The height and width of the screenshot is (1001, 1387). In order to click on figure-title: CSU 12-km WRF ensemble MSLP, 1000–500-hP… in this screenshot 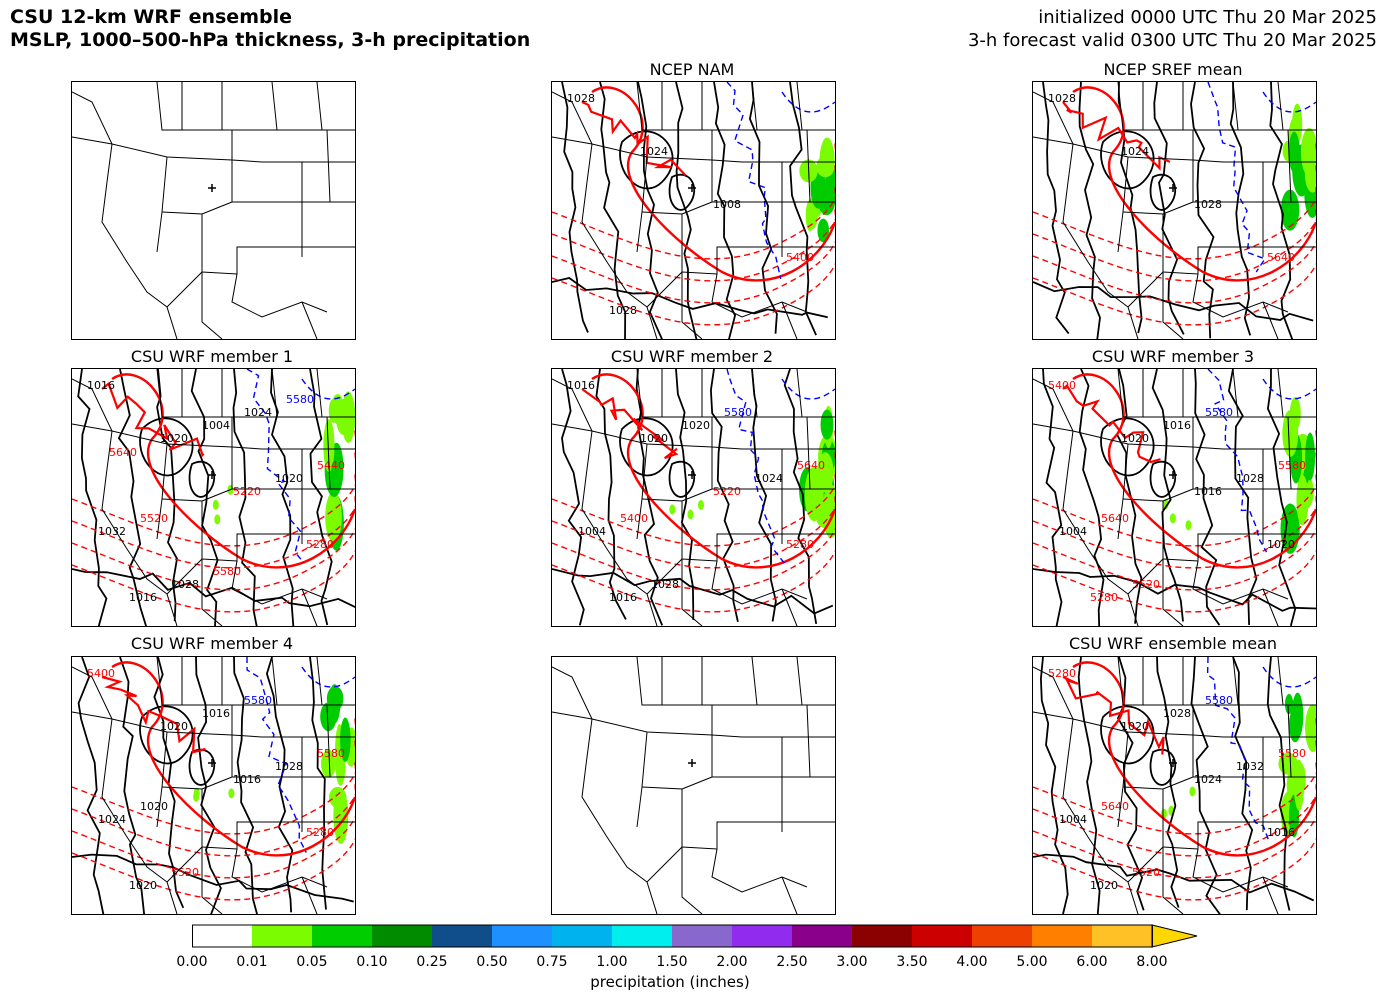, I will do `click(270, 29)`.